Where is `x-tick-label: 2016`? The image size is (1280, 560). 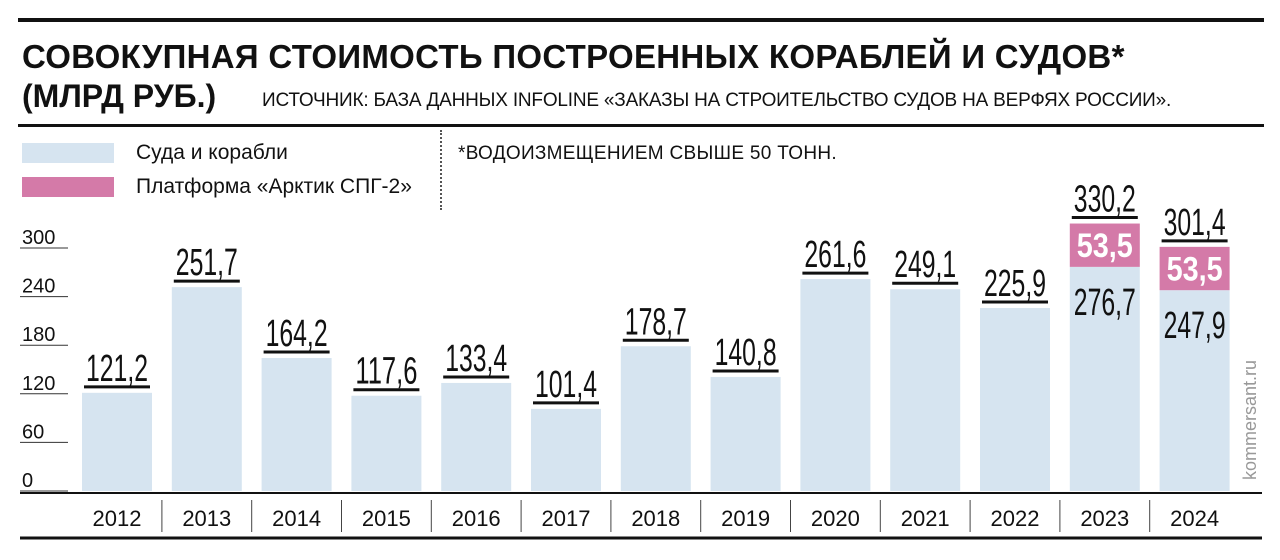 x-tick-label: 2016 is located at coordinates (476, 518).